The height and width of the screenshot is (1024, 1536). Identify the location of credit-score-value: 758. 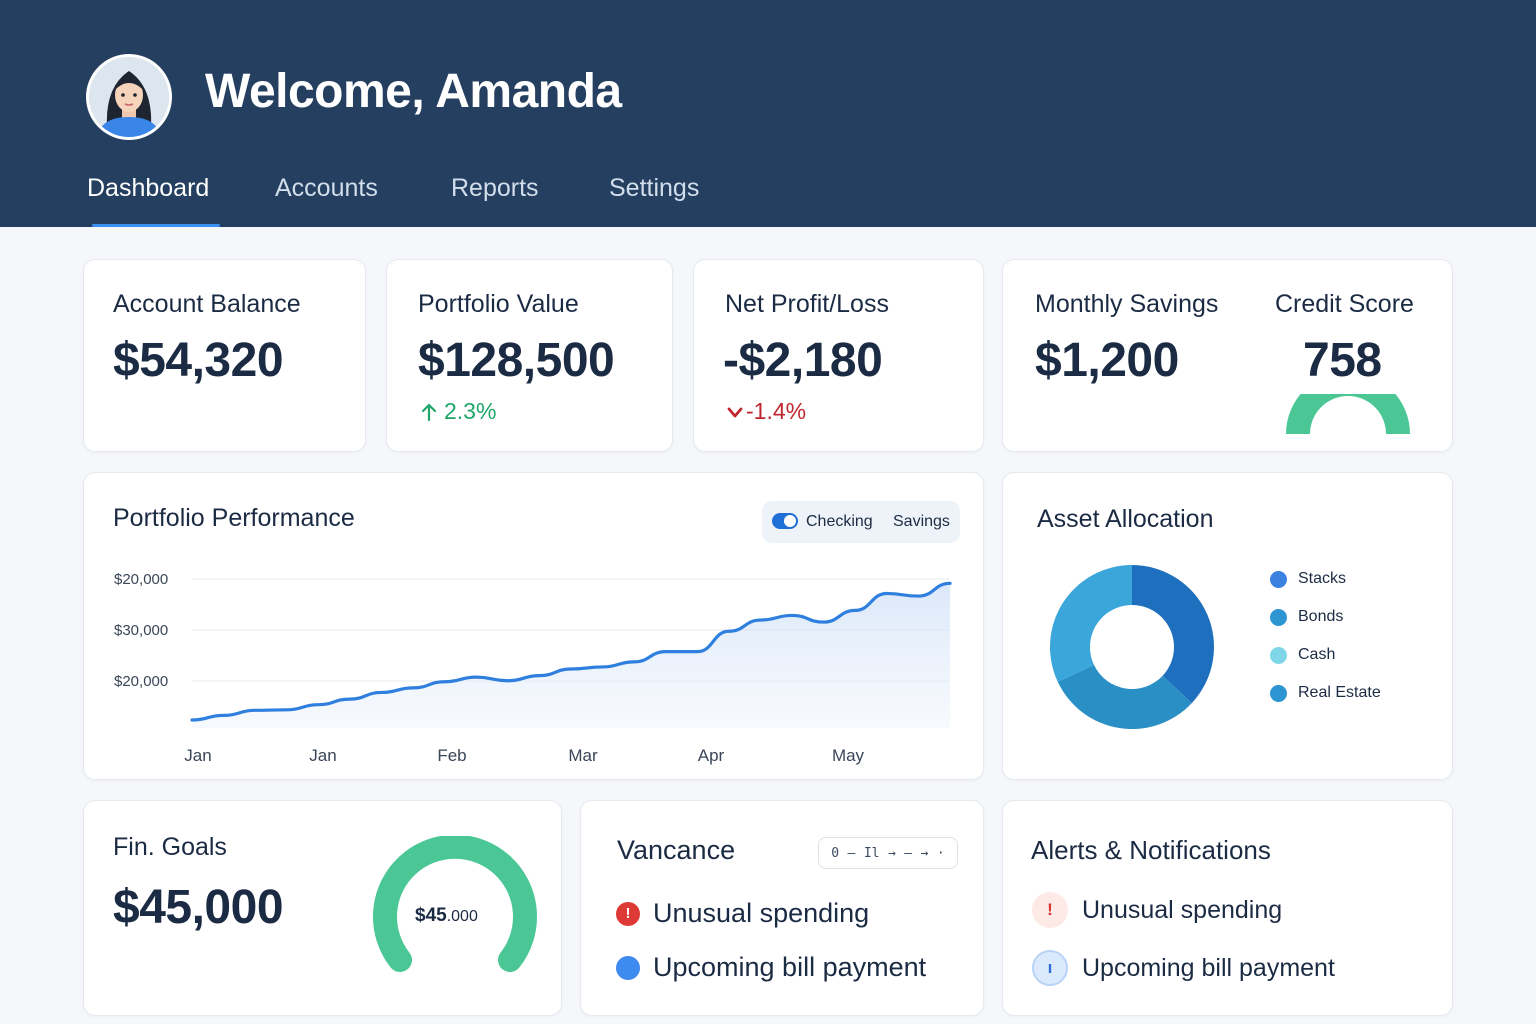
(1342, 360).